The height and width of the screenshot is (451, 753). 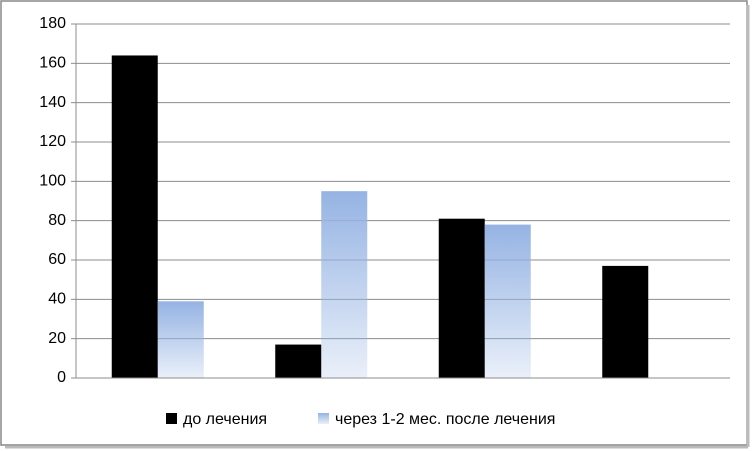 I want to click on y-tick-label: 160, so click(x=52, y=63).